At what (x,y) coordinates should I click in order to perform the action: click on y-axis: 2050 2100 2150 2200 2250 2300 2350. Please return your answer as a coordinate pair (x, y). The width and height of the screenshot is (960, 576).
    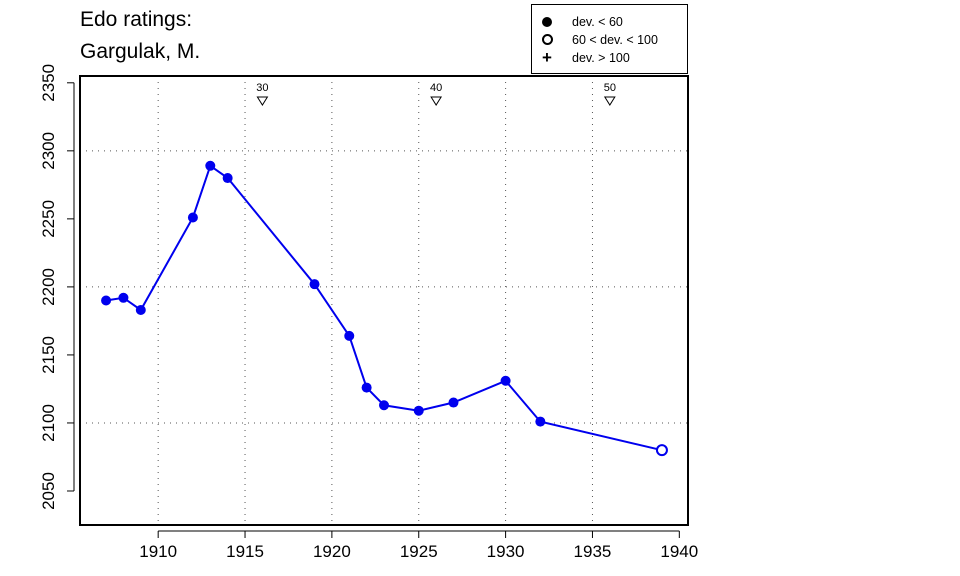
    Looking at the image, I should click on (57, 287).